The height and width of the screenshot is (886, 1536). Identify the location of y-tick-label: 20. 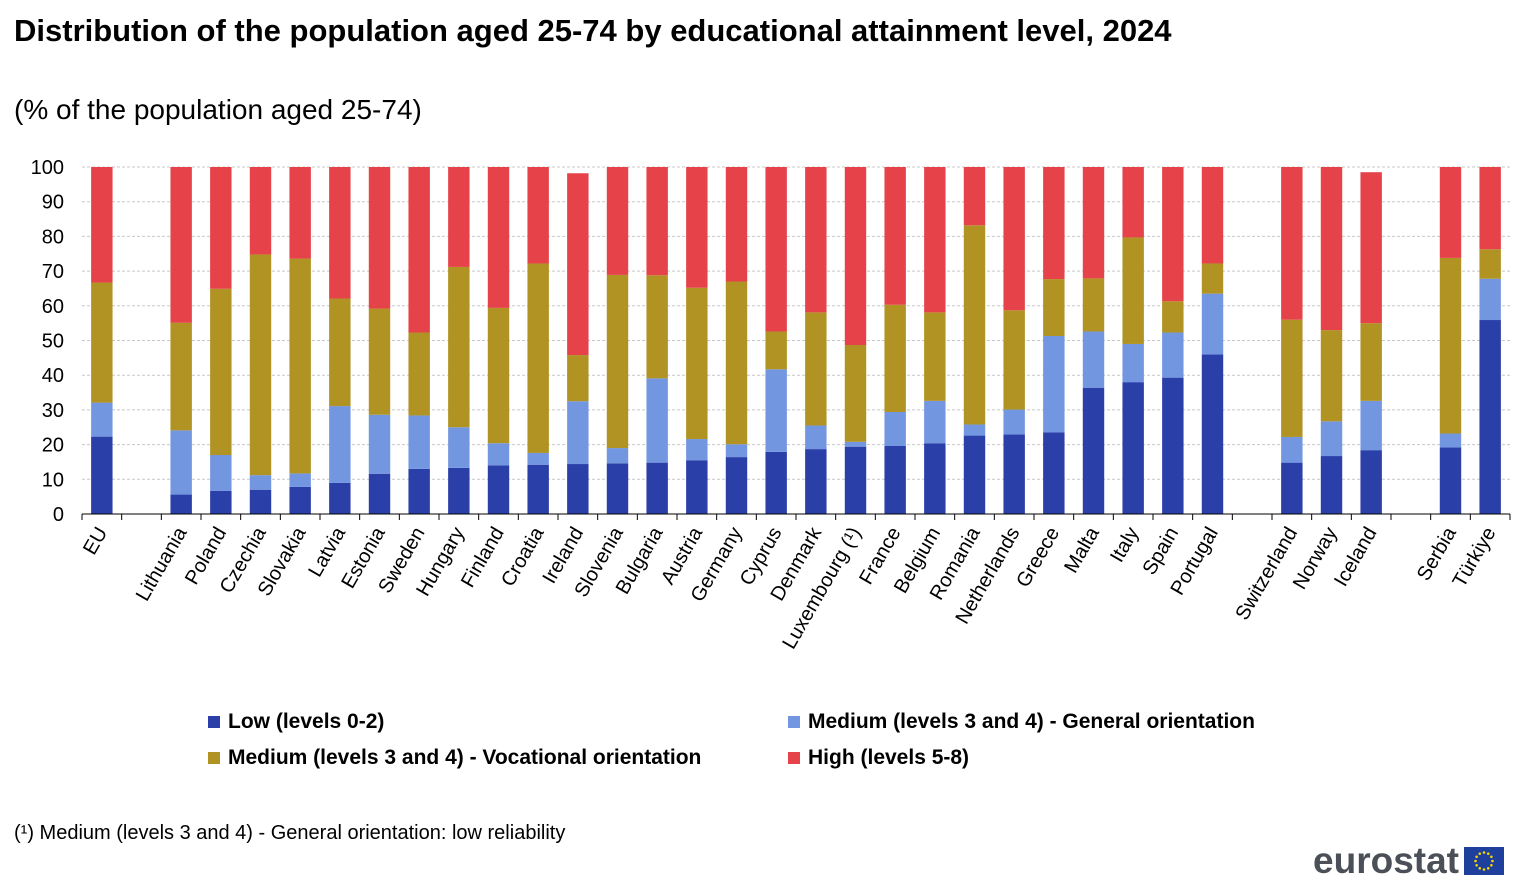
(53, 446).